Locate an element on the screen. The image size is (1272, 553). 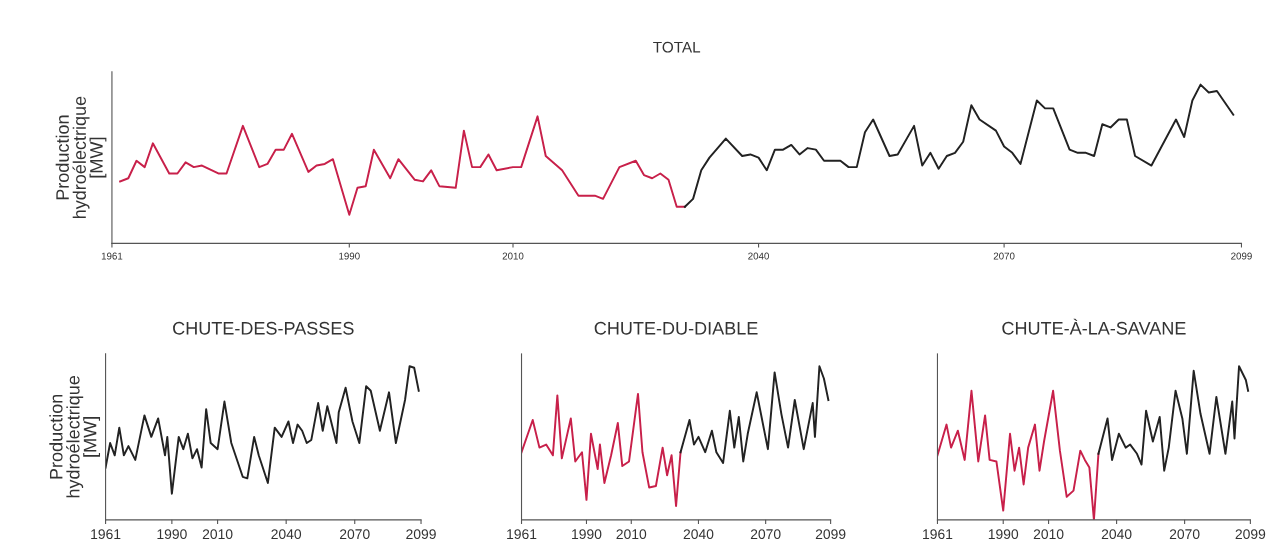
chart-title: CHUTE-DES-PASSES is located at coordinates (263, 328).